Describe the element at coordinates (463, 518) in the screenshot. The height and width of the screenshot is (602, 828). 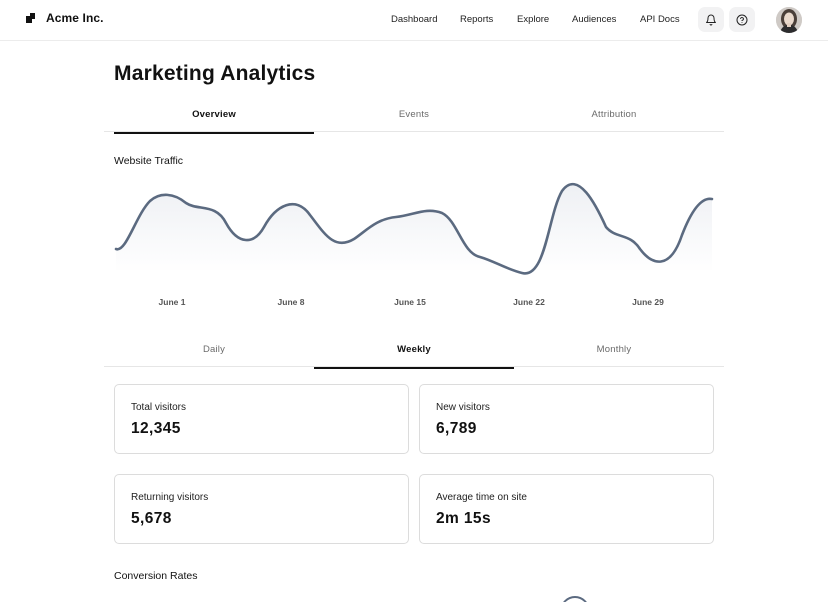
I see `stat-value: 2m 15s` at that location.